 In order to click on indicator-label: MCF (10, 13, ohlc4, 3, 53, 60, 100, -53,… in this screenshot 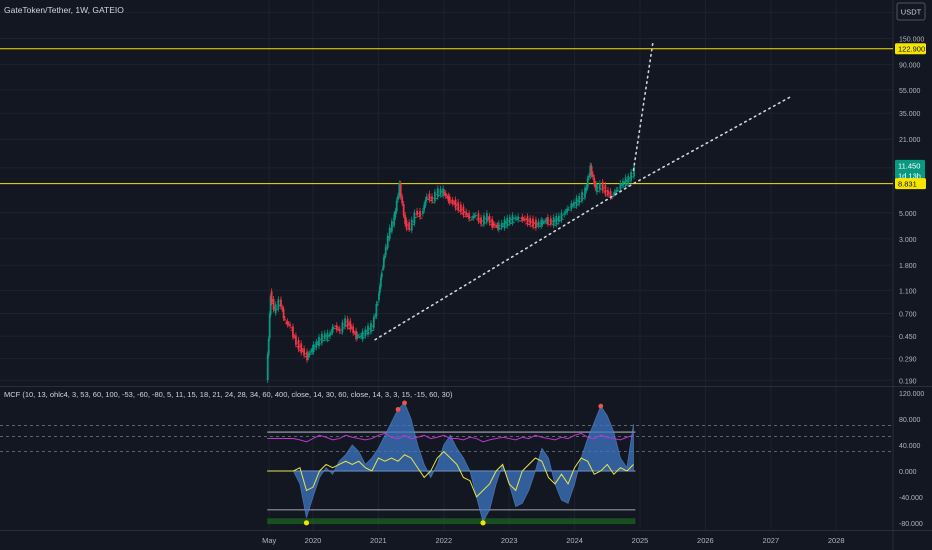, I will do `click(228, 394)`.